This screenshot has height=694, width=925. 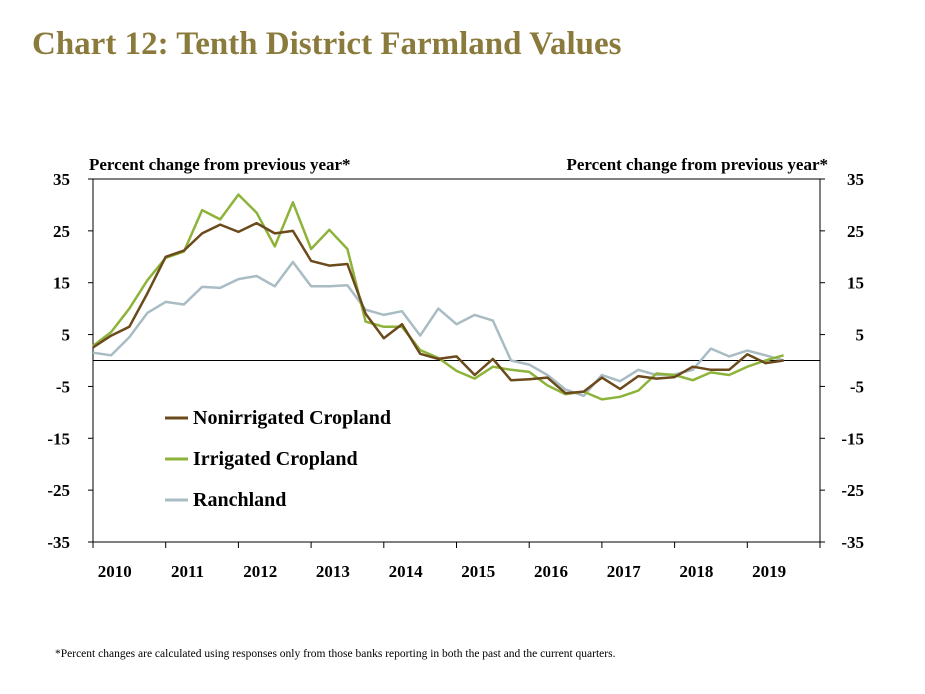 I want to click on y-tick-label-right: 35, so click(x=855, y=179).